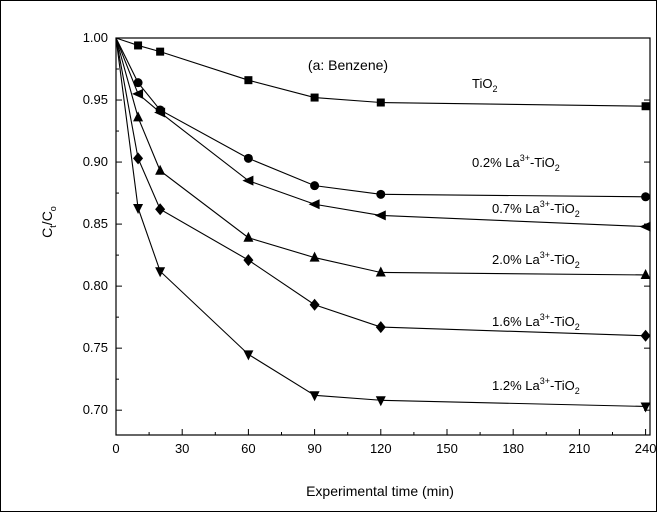 The image size is (657, 512). What do you see at coordinates (115, 448) in the screenshot?
I see `x-tick-label: 0` at bounding box center [115, 448].